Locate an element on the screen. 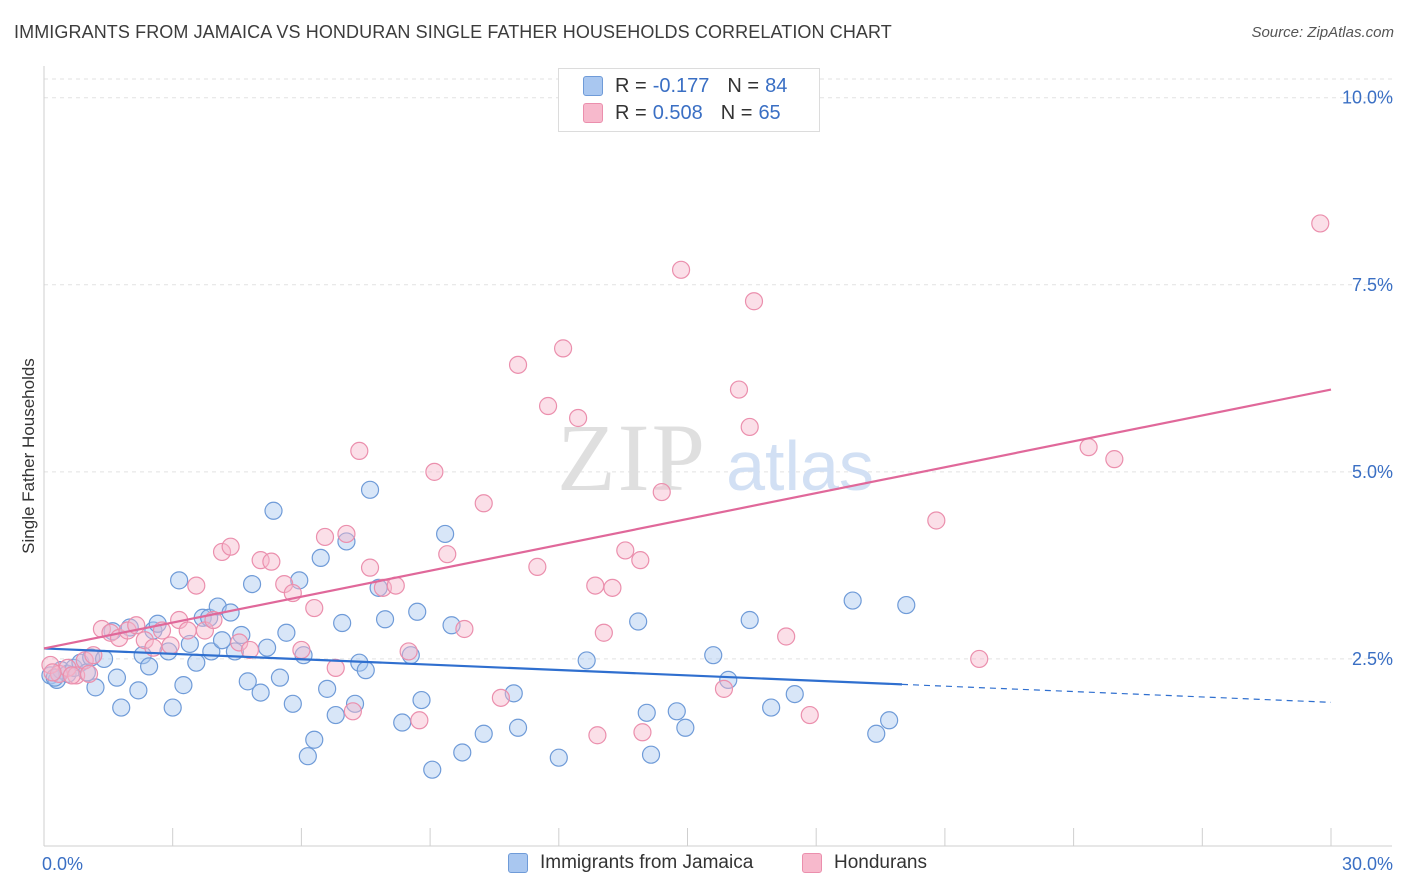 The height and width of the screenshot is (892, 1406). x-tick-label: 30.0% is located at coordinates (1367, 864).